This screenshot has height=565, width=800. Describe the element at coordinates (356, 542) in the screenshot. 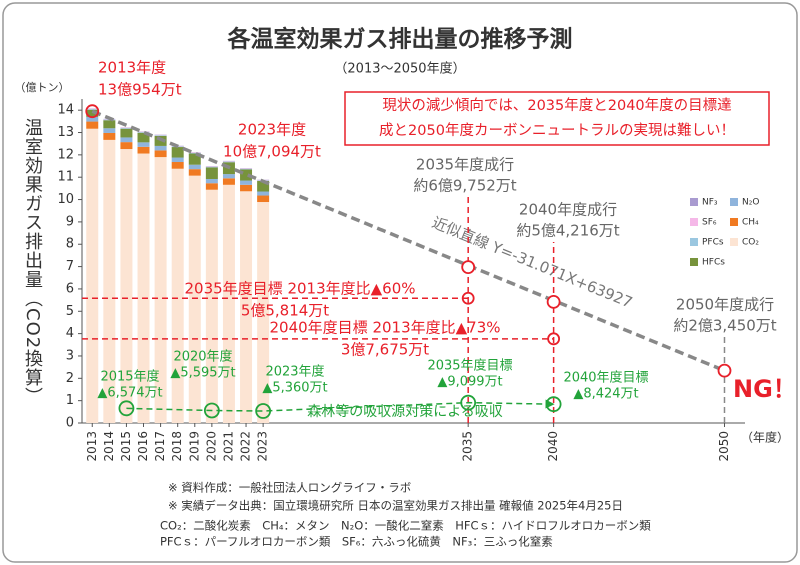

I see `footnote: PFCｓ：パーフルオロカーボン類 SF₆：六ふっ化硫黄 NF₃：三ふっ化窒素` at that location.